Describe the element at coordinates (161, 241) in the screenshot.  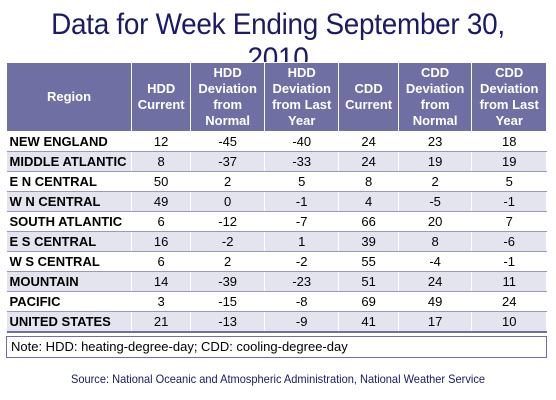
I see `value-cell: 16` at that location.